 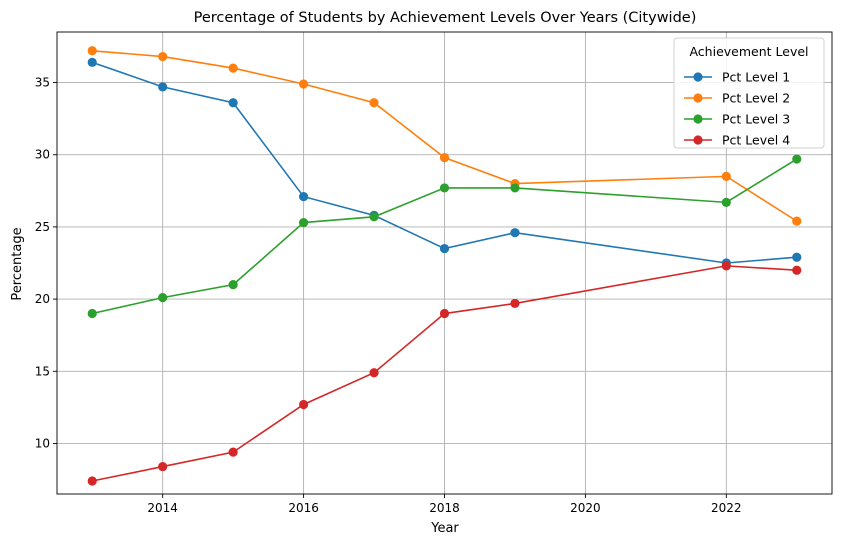 I want to click on x-tick-label: 2014, so click(x=162, y=508).